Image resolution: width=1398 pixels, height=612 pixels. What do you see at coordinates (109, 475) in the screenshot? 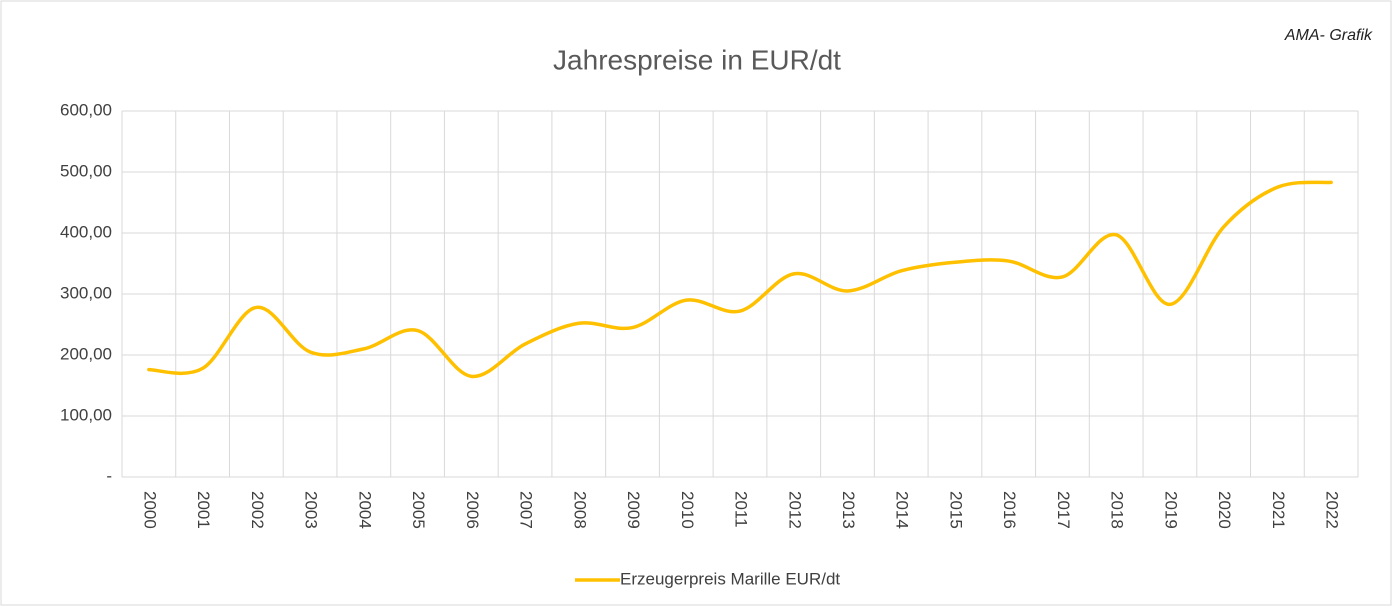
I see `y-tick-label: -` at bounding box center [109, 475].